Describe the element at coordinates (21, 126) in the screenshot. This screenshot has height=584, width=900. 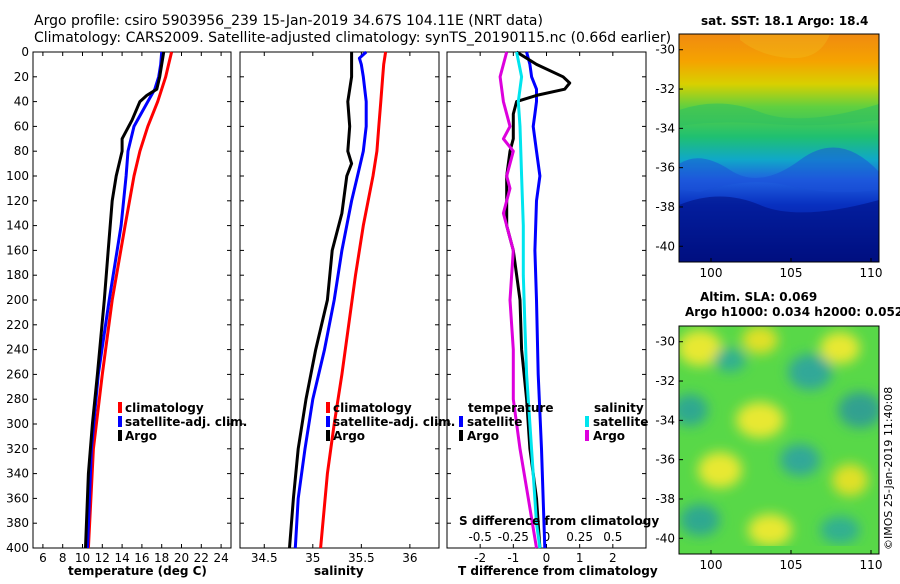
I see `depth-tick-label: 60` at that location.